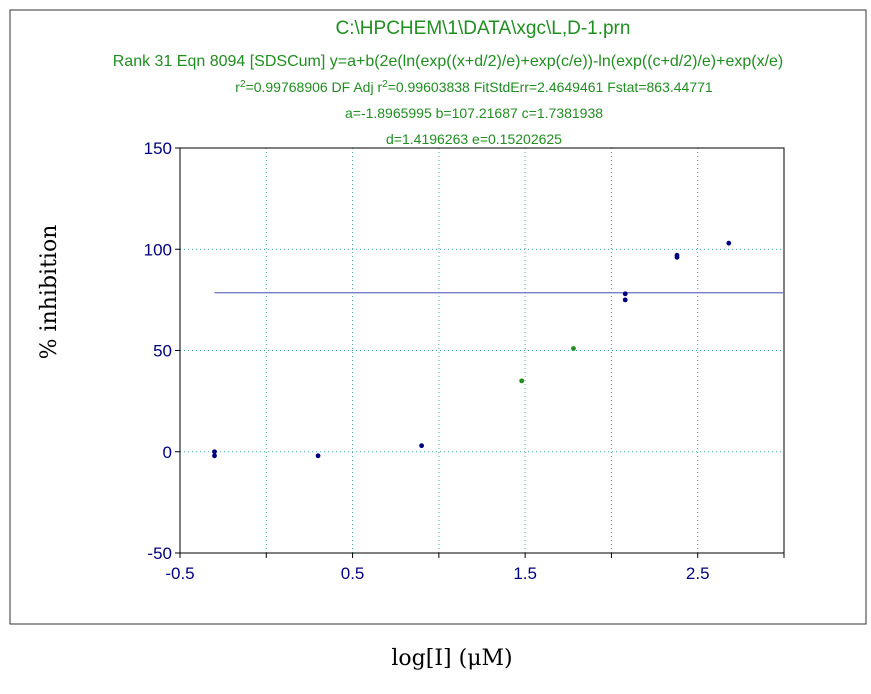 The width and height of the screenshot is (871, 694). Describe the element at coordinates (167, 452) in the screenshot. I see `y-tick-label: 0` at that location.